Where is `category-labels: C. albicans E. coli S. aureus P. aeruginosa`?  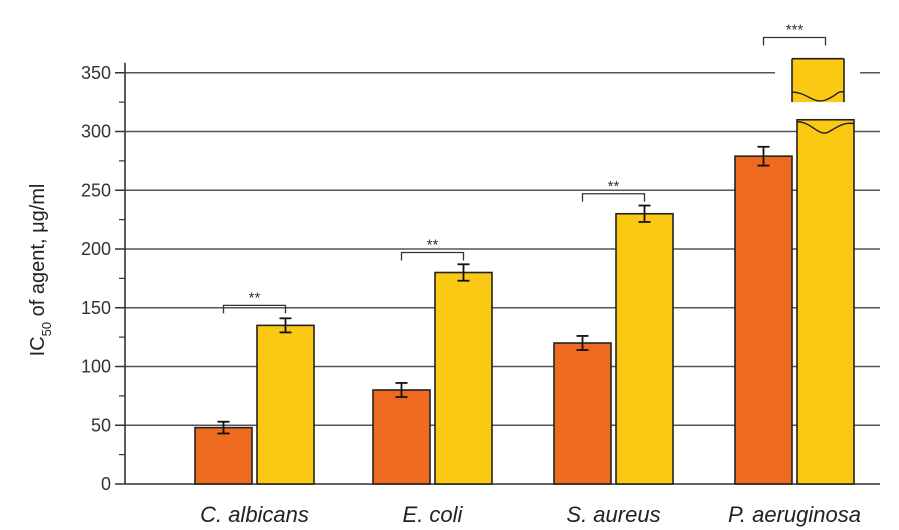 category-labels: C. albicans E. coli S. aureus P. aeruginosa is located at coordinates (530, 514).